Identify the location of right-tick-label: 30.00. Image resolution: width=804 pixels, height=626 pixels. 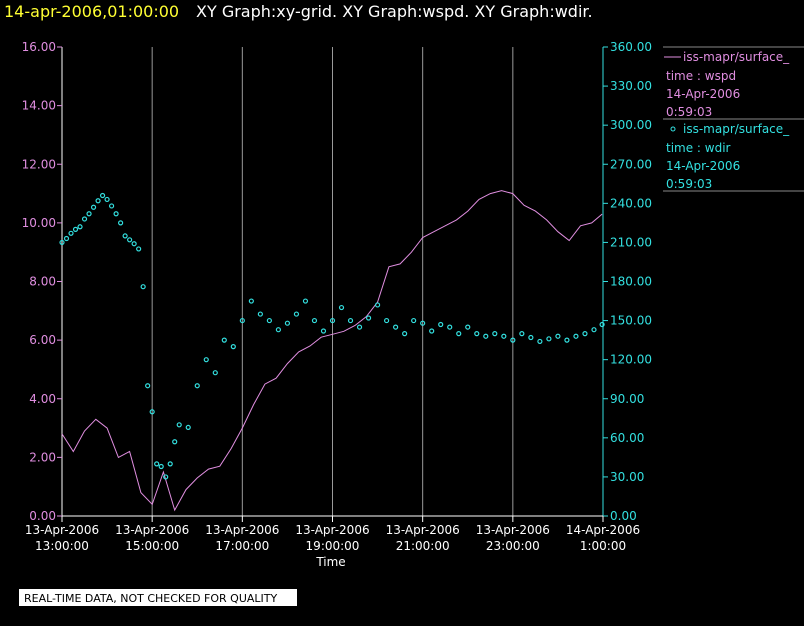
(627, 477).